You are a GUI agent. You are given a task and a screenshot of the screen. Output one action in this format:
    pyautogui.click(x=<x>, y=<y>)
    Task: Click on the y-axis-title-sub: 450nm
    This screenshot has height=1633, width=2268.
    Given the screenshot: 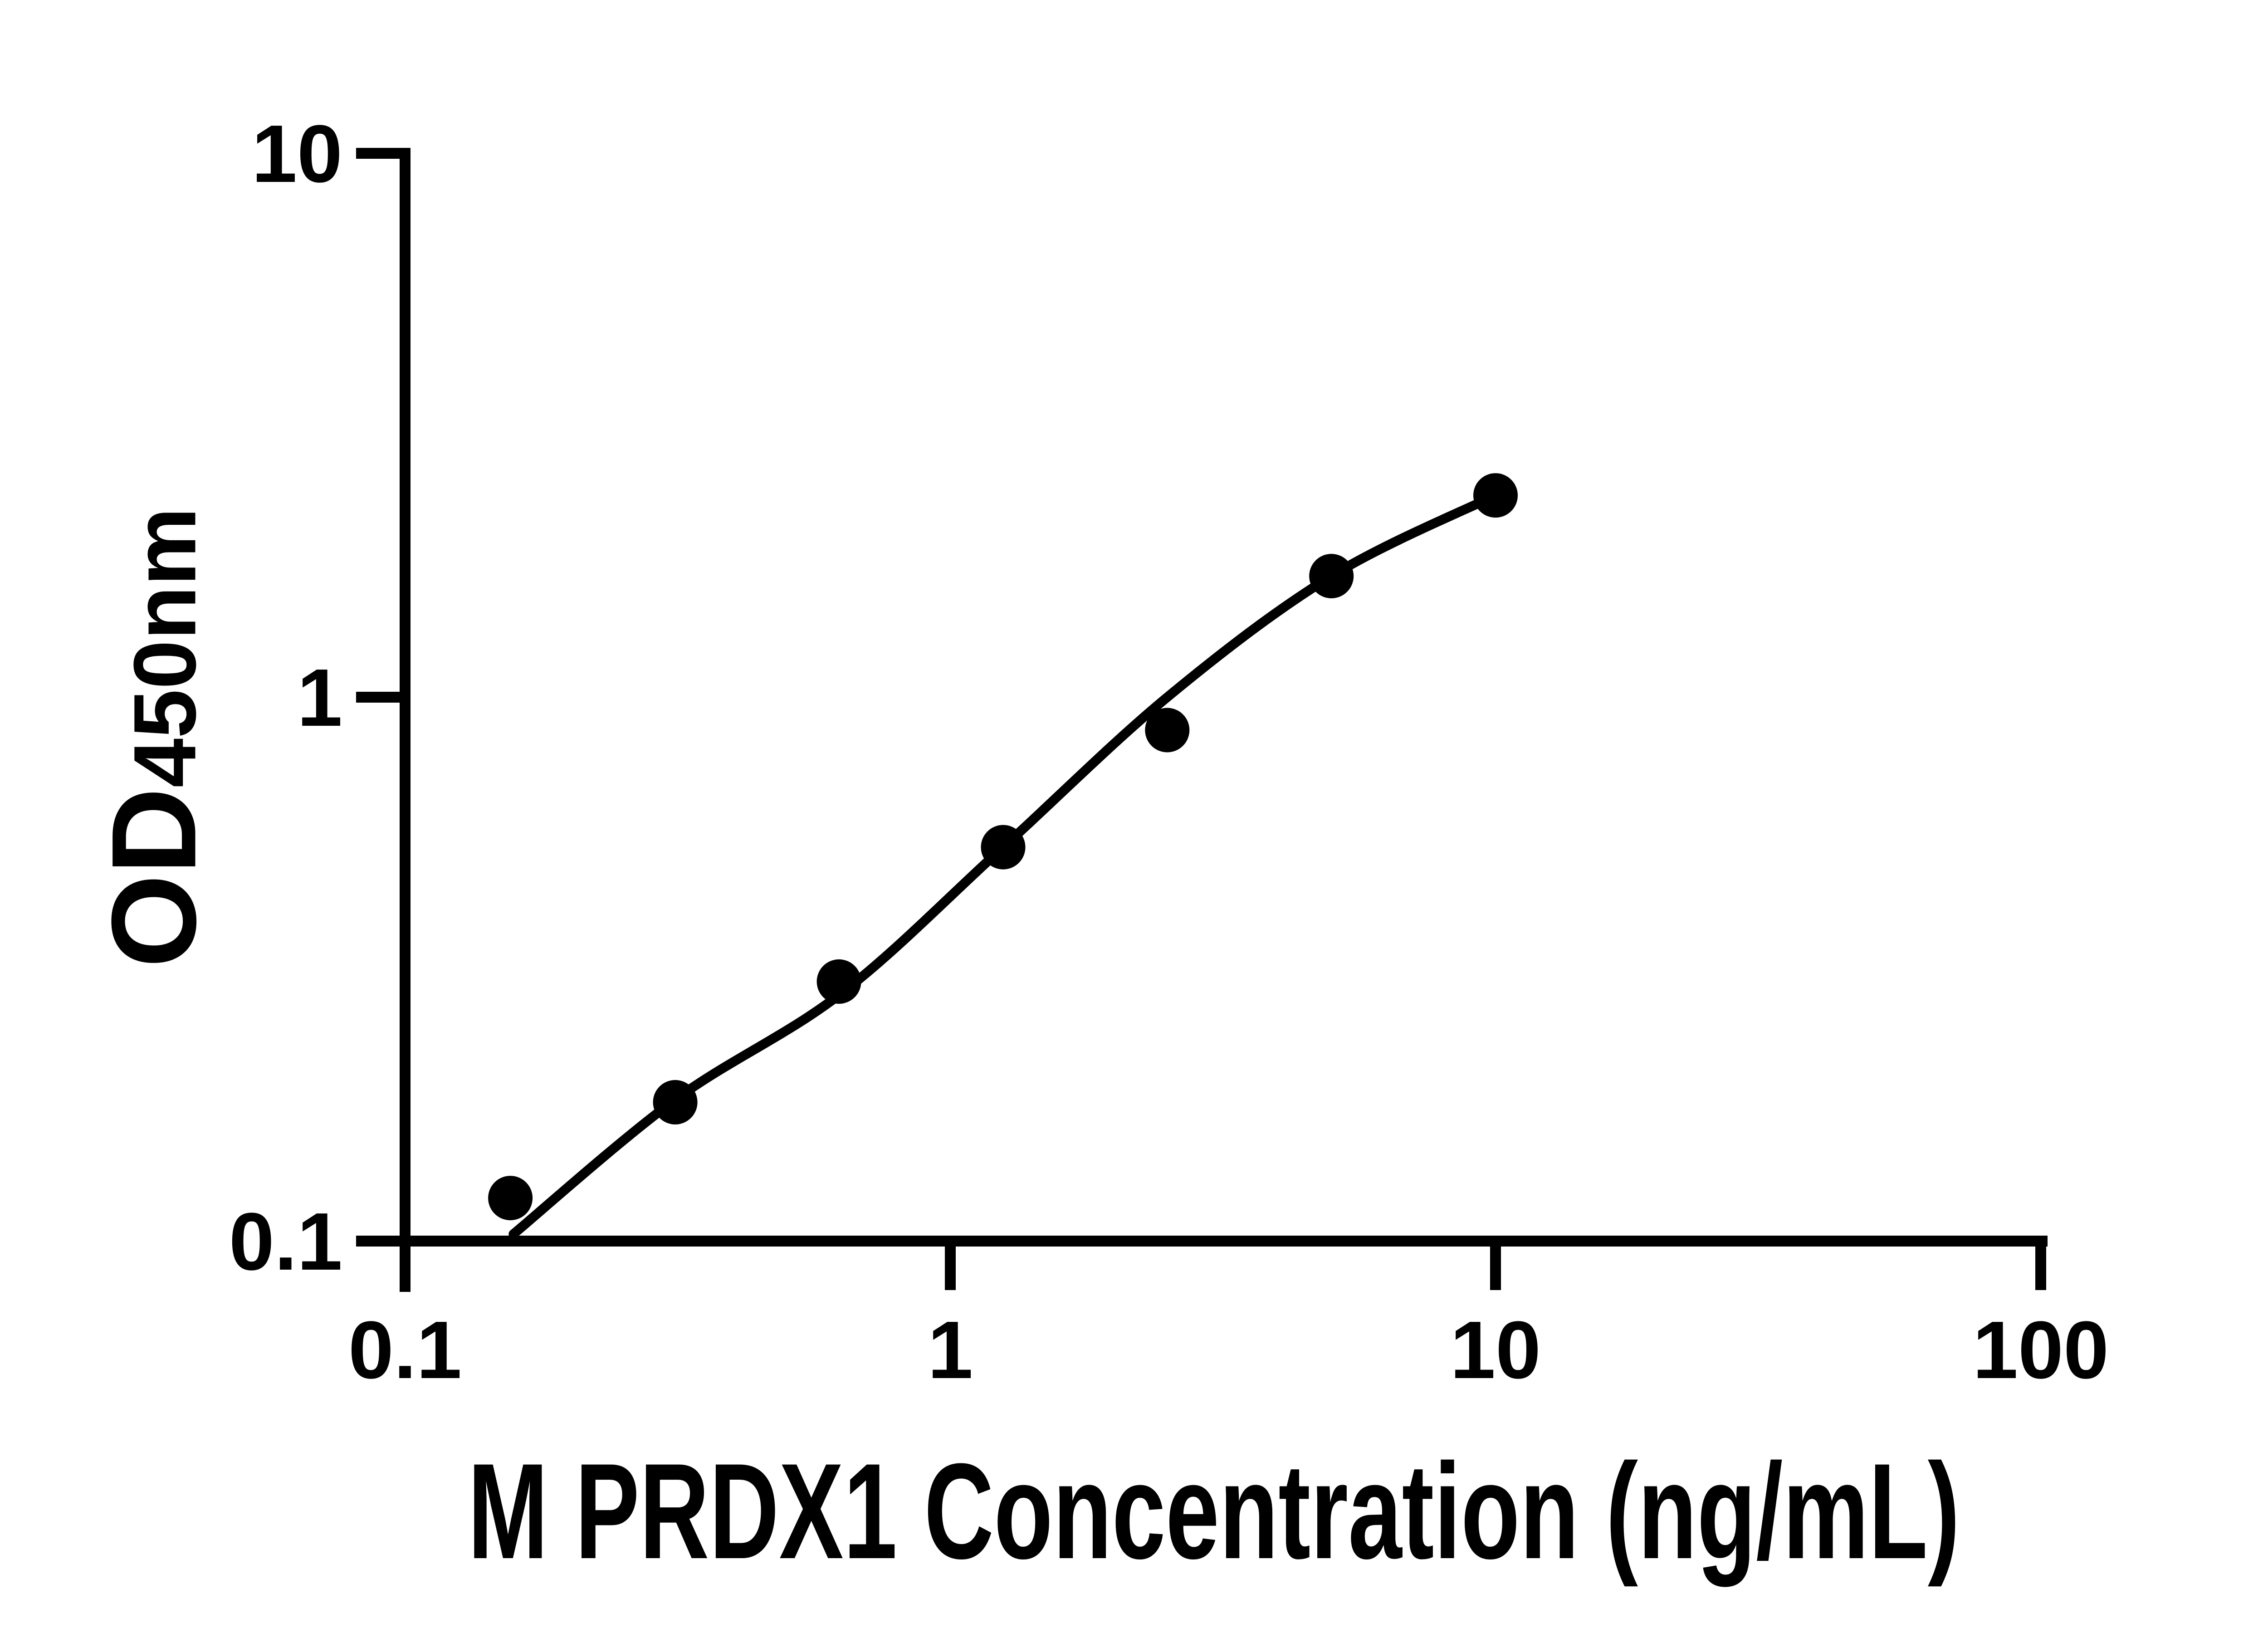 What is the action you would take?
    pyautogui.click(x=165, y=647)
    